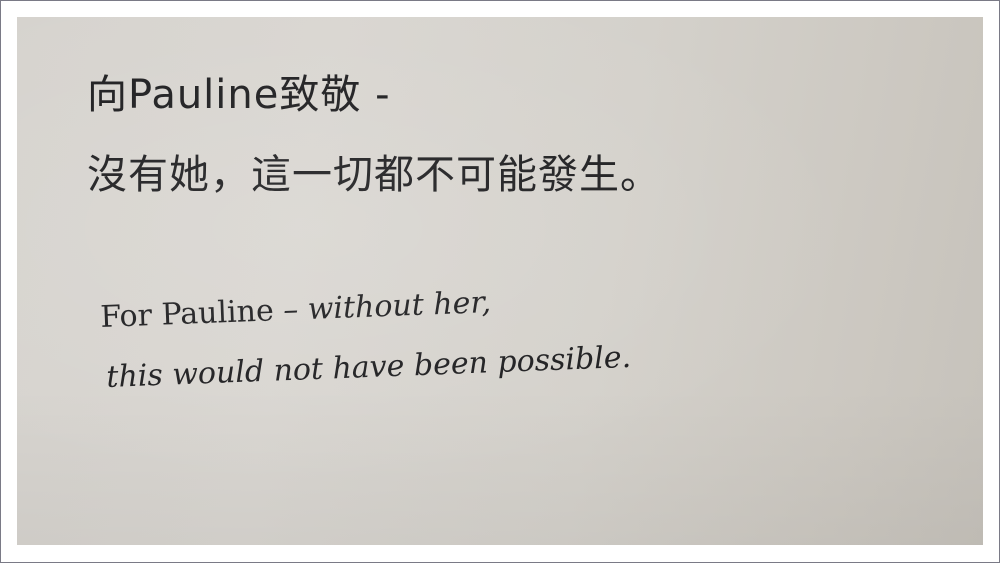  I want to click on english-dedication-line-1: For Pauline – without her,, so click(295, 310).